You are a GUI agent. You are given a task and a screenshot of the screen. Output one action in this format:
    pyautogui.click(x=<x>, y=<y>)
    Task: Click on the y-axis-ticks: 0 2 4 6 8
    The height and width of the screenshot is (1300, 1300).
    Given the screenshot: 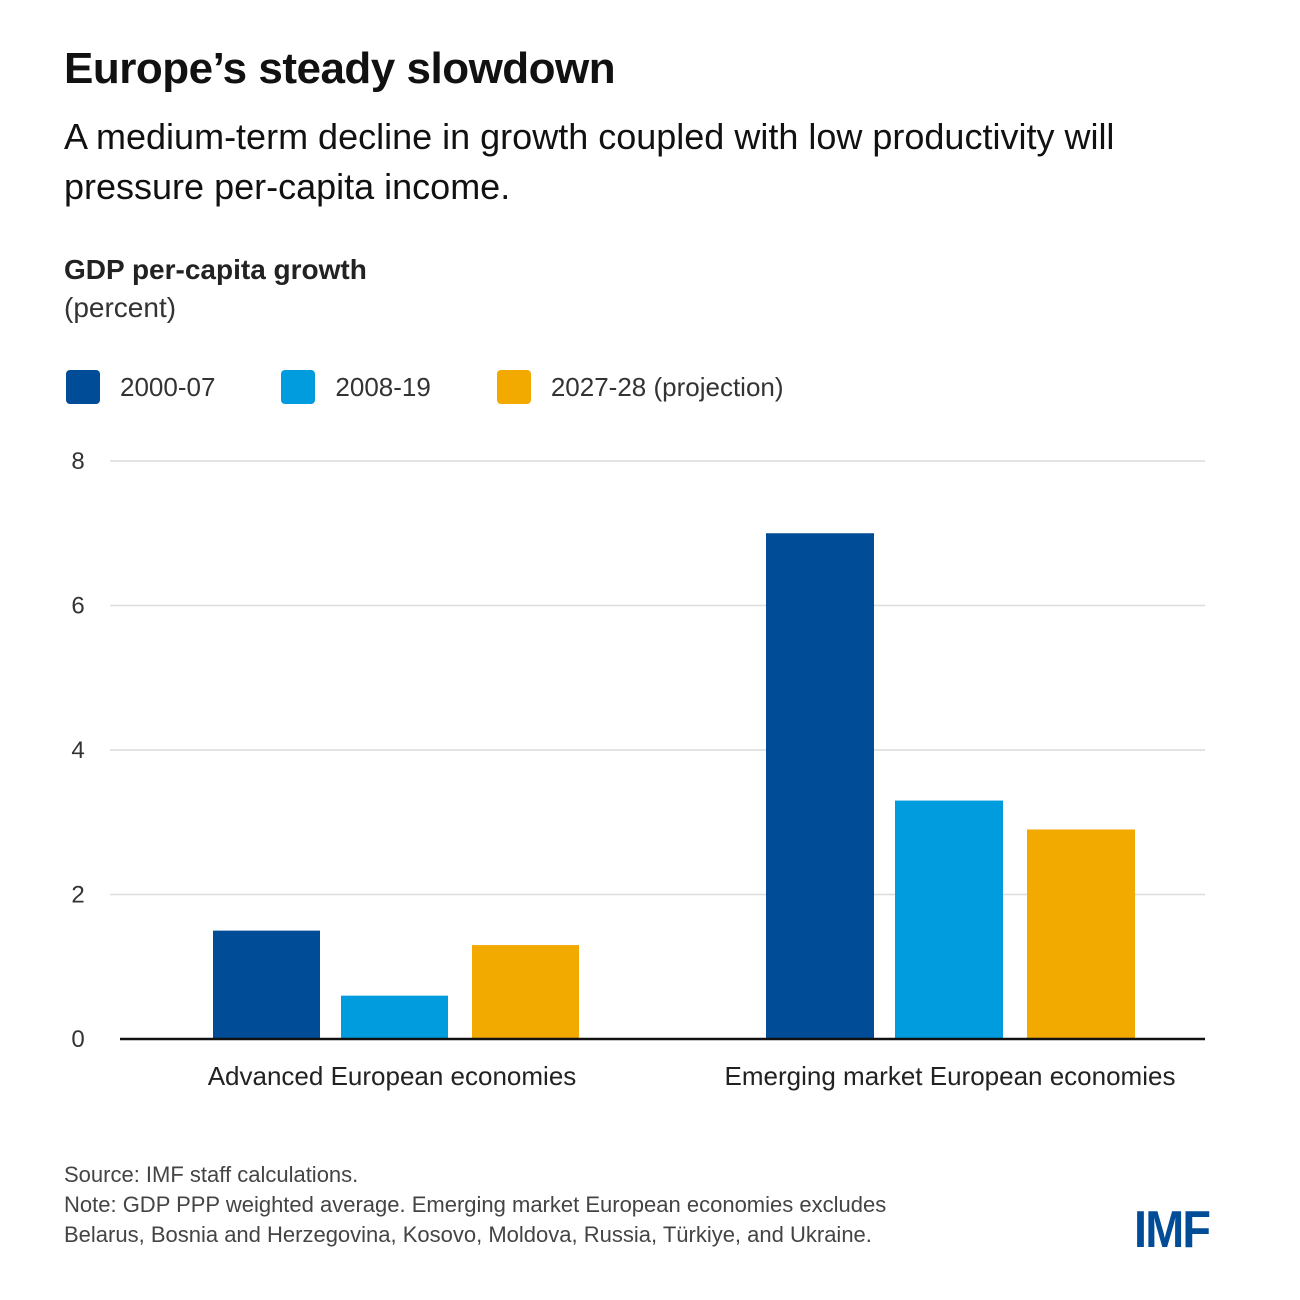 What is the action you would take?
    pyautogui.click(x=77, y=750)
    